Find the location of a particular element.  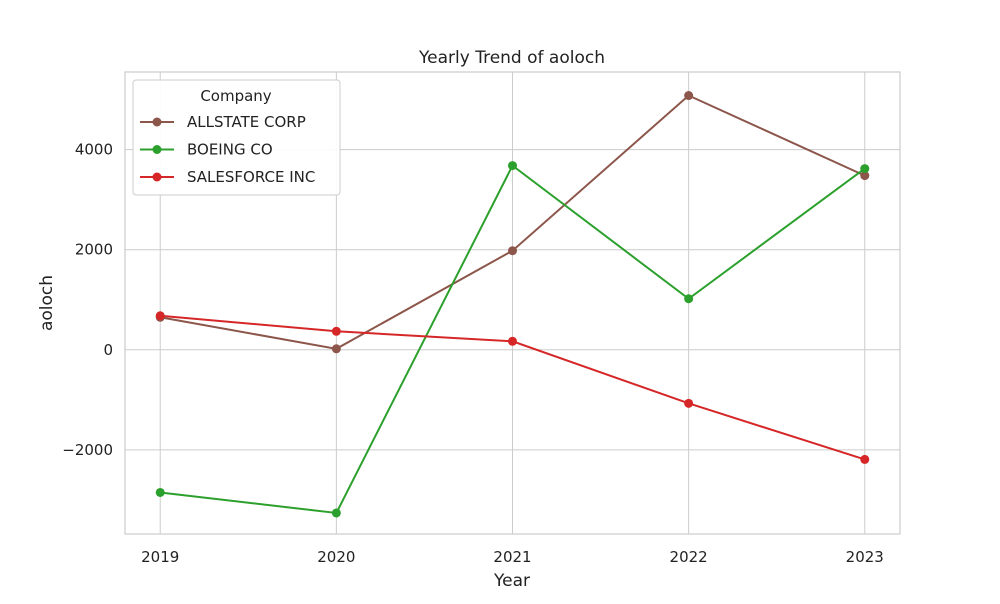

legend-entry: ALLSTATE CORP is located at coordinates (223, 122).